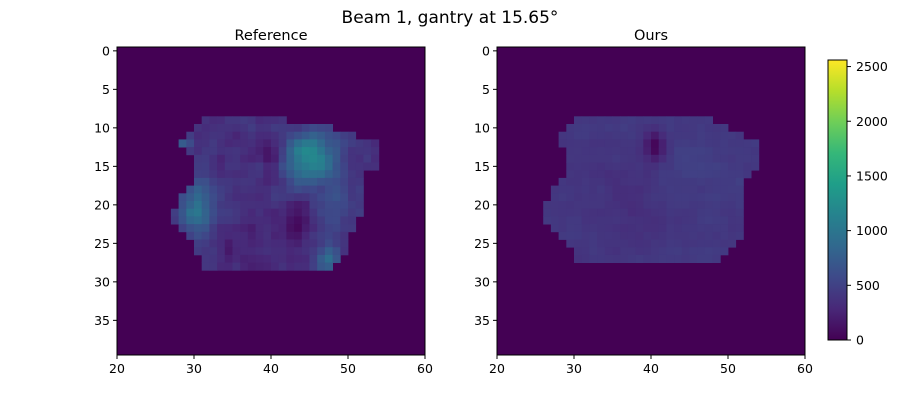 The height and width of the screenshot is (404, 900). I want to click on y-tick-label: 20, so click(482, 204).